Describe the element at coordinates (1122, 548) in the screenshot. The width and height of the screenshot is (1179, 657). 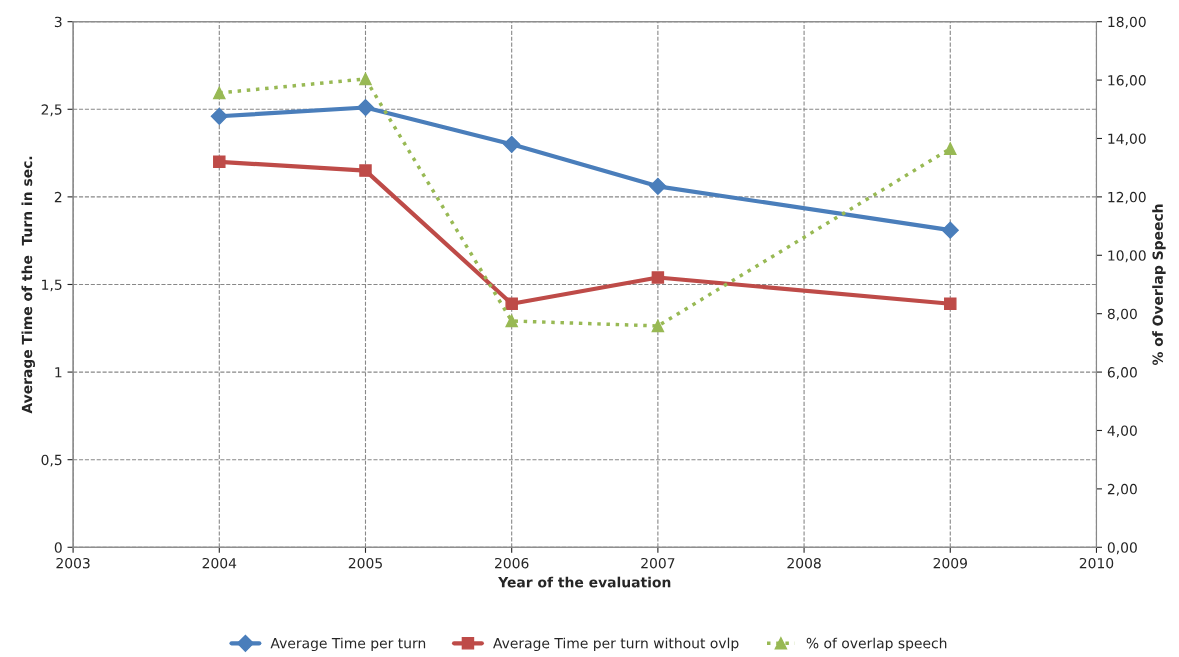
I see `y2-tick-label: 0,00` at that location.